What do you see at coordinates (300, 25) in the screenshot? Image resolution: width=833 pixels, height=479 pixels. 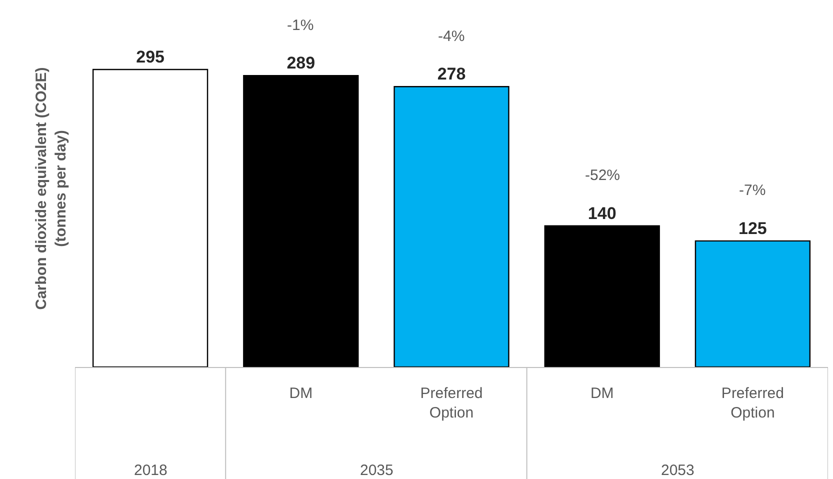 I see `annotation: -1%` at bounding box center [300, 25].